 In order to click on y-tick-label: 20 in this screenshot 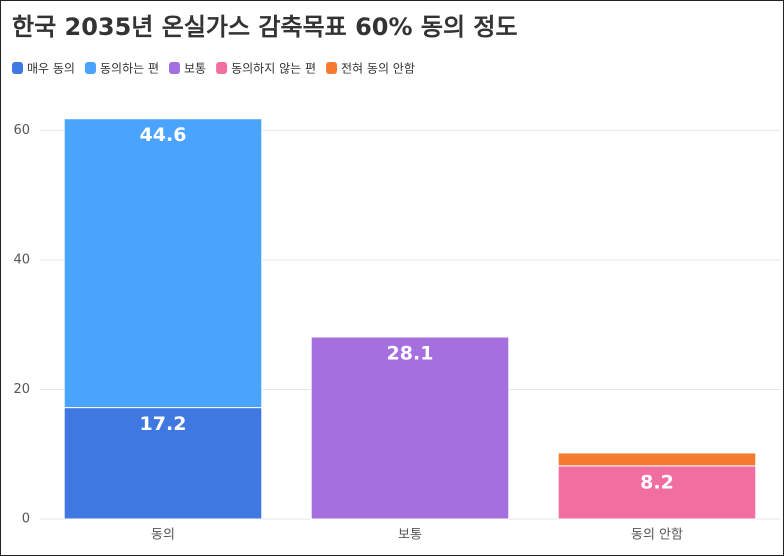, I will do `click(21, 389)`.